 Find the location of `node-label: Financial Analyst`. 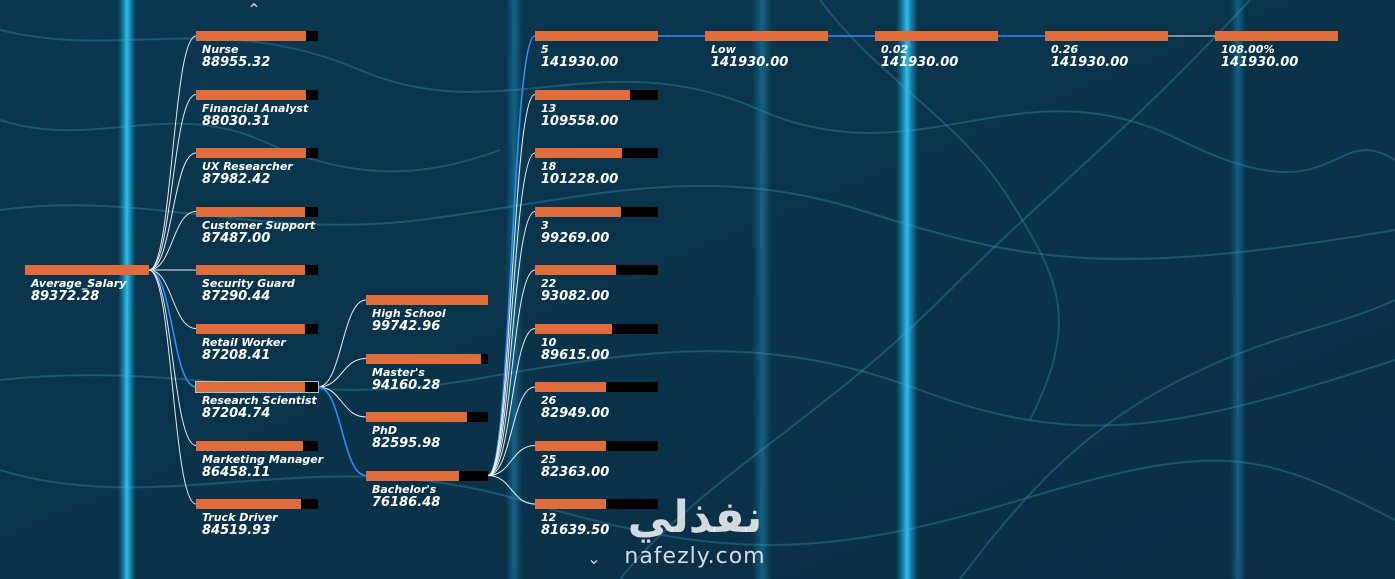

node-label: Financial Analyst is located at coordinates (255, 108).